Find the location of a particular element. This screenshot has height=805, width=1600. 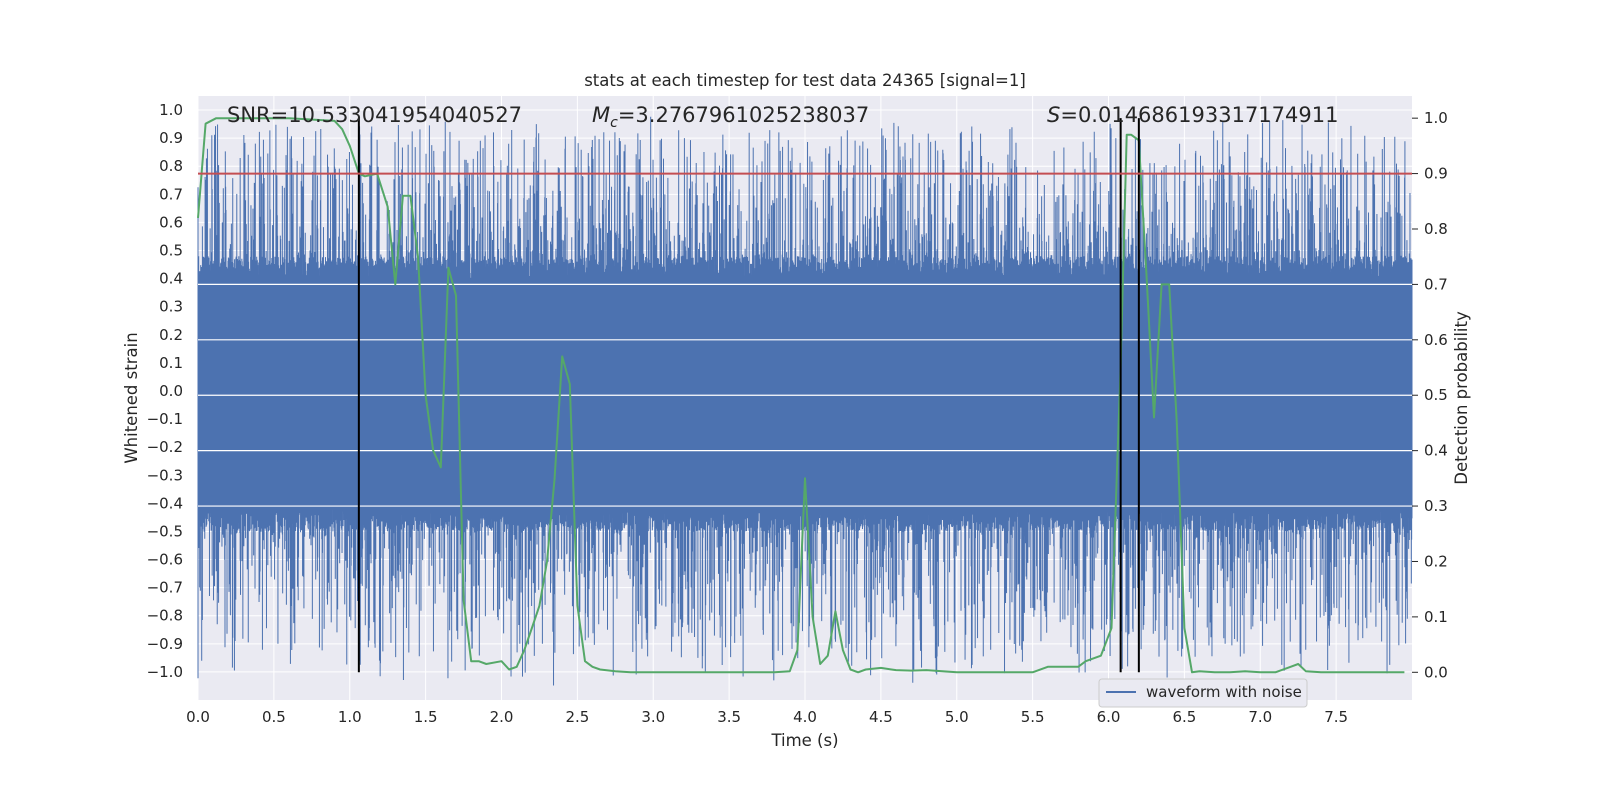

y-right-tick-label: 0.5 is located at coordinates (1436, 395).